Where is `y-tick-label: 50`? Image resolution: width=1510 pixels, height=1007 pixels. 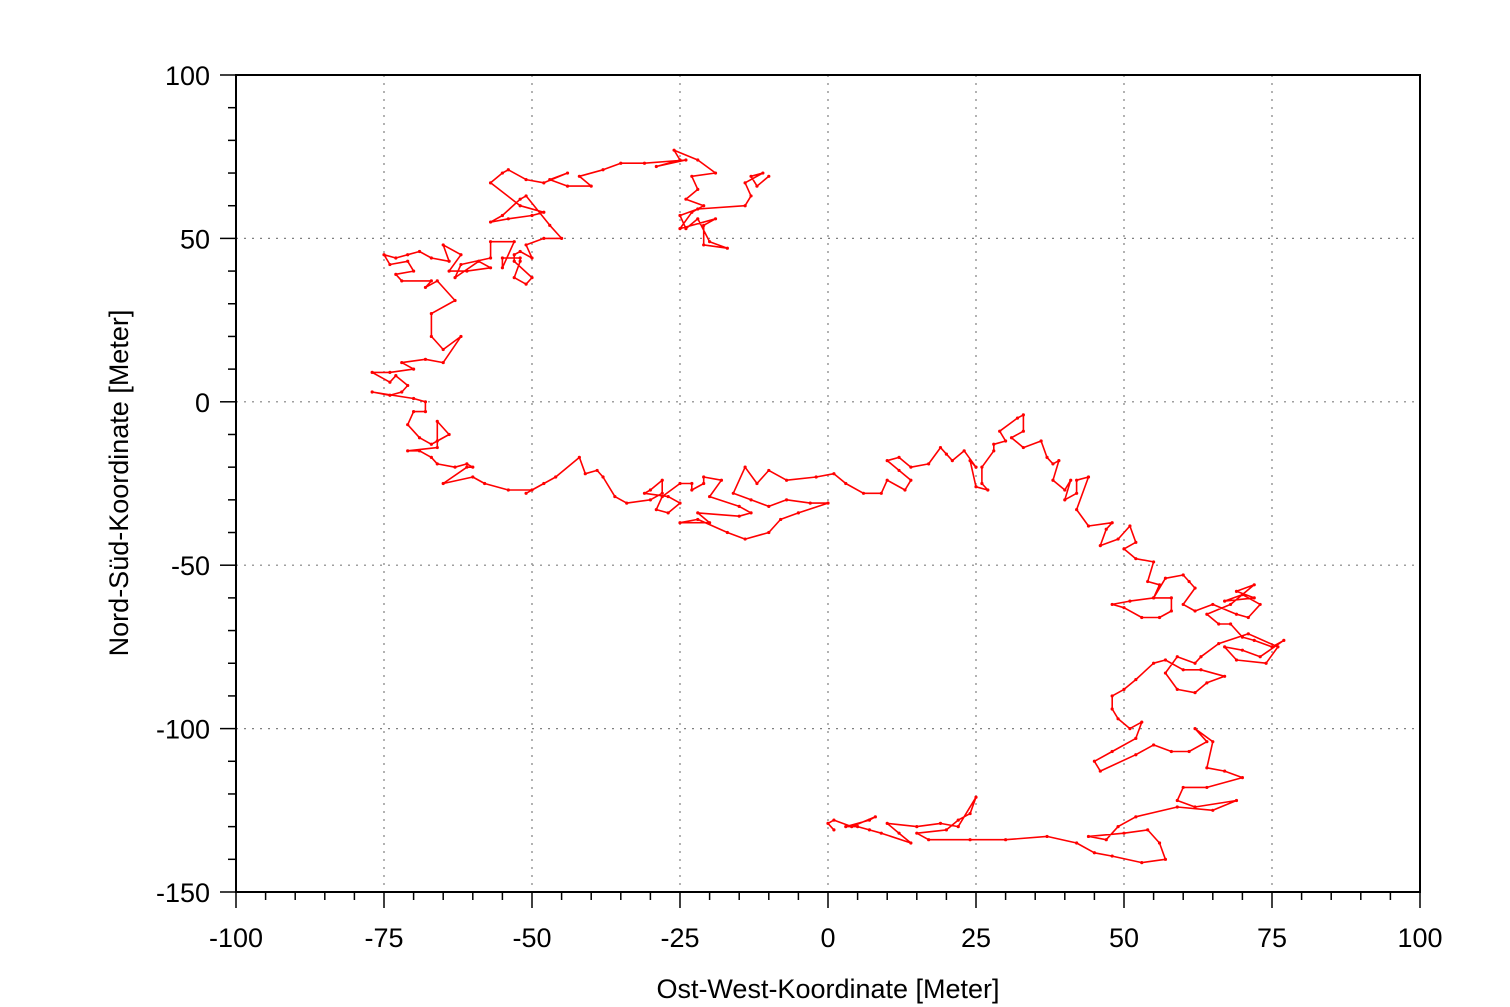 y-tick-label: 50 is located at coordinates (195, 239).